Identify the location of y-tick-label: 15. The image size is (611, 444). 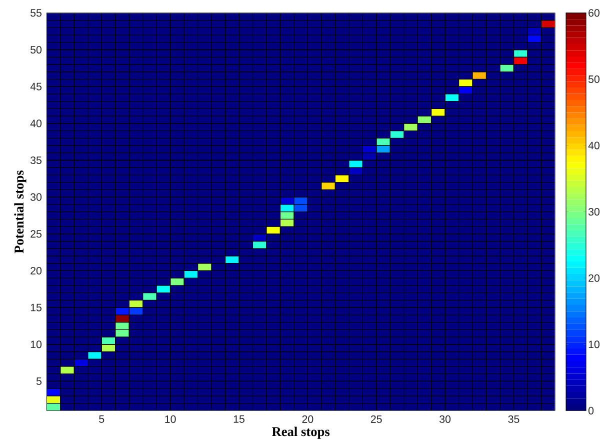
(36, 308).